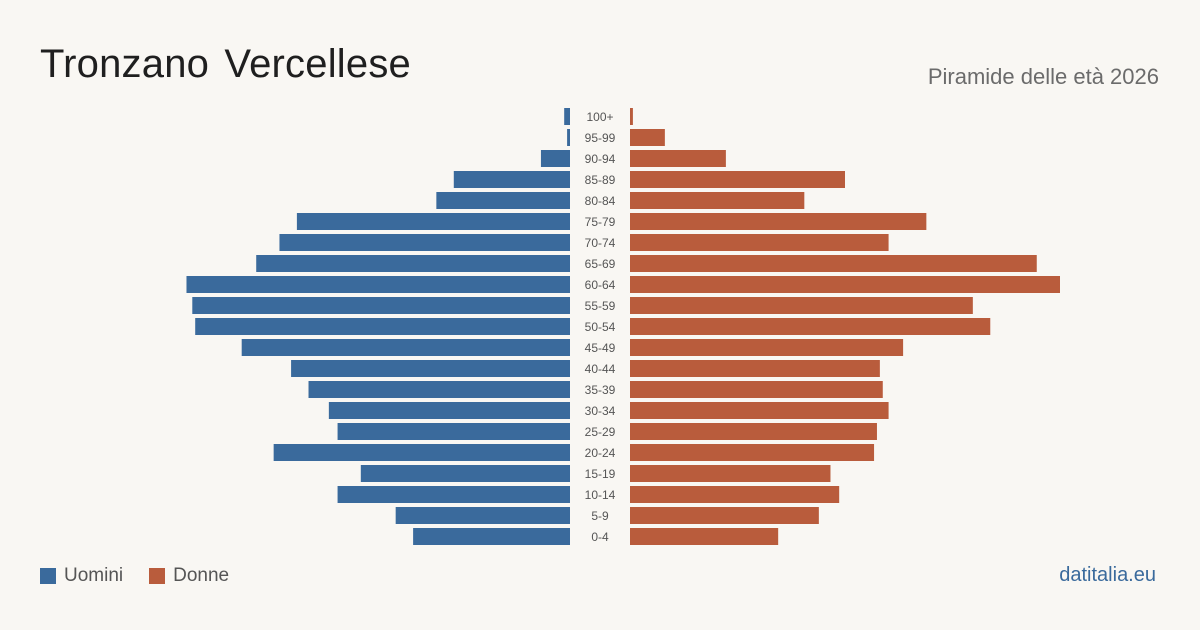 This screenshot has width=1200, height=630. What do you see at coordinates (600, 432) in the screenshot?
I see `age-label-25-29: 25-29` at bounding box center [600, 432].